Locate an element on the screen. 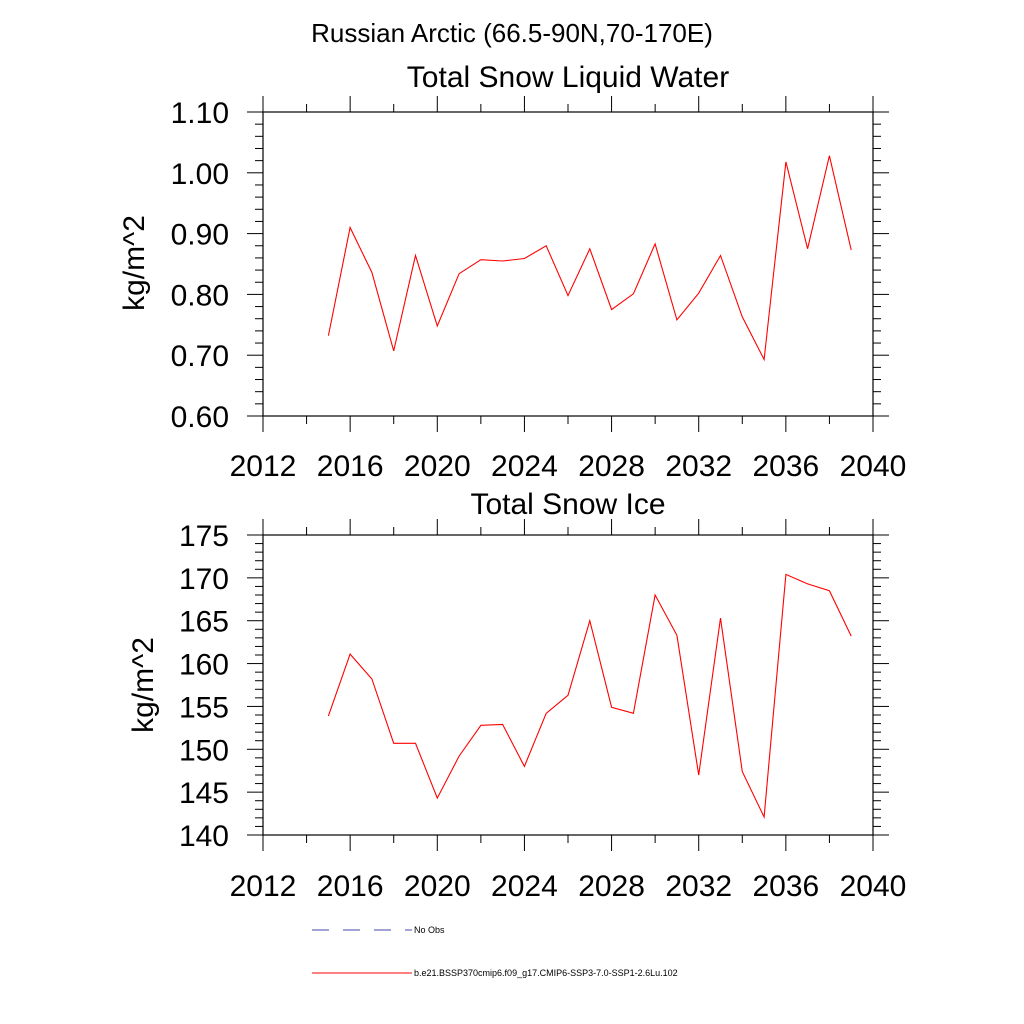  snow-ice-x-tick-label: 2016 is located at coordinates (350, 886).